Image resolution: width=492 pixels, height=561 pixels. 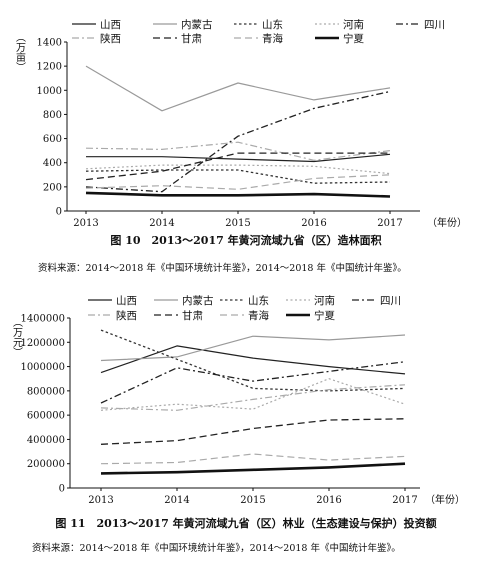 What do you see at coordinates (20, 52) in the screenshot?
I see `y-axis-label: （万亩）` at bounding box center [20, 52].